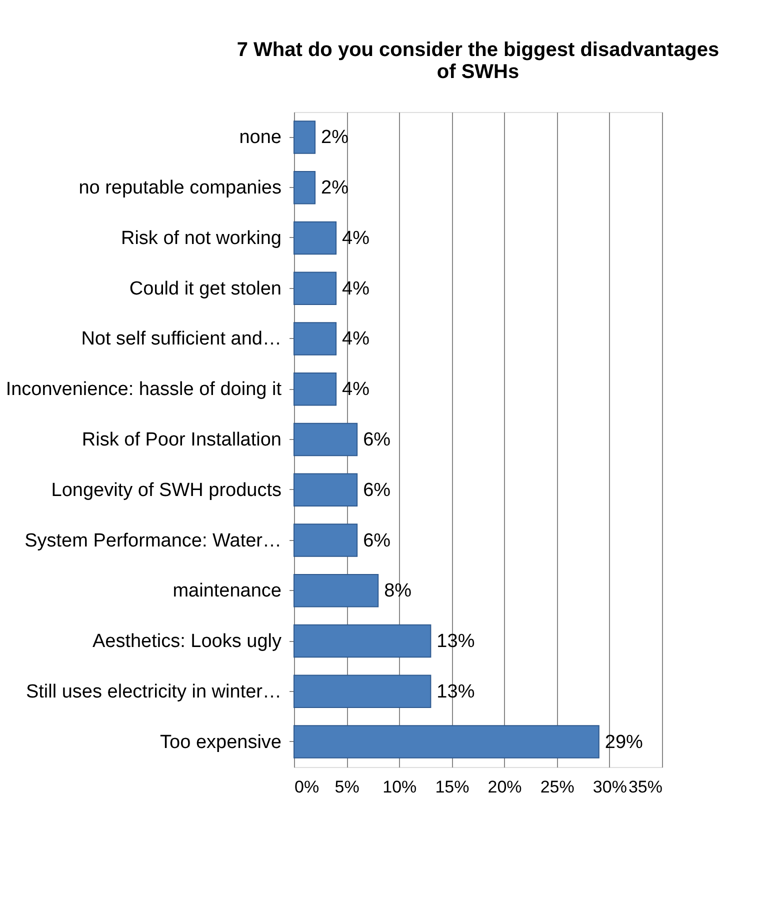  Describe the element at coordinates (399, 787) in the screenshot. I see `x-tick-label: 10%` at that location.